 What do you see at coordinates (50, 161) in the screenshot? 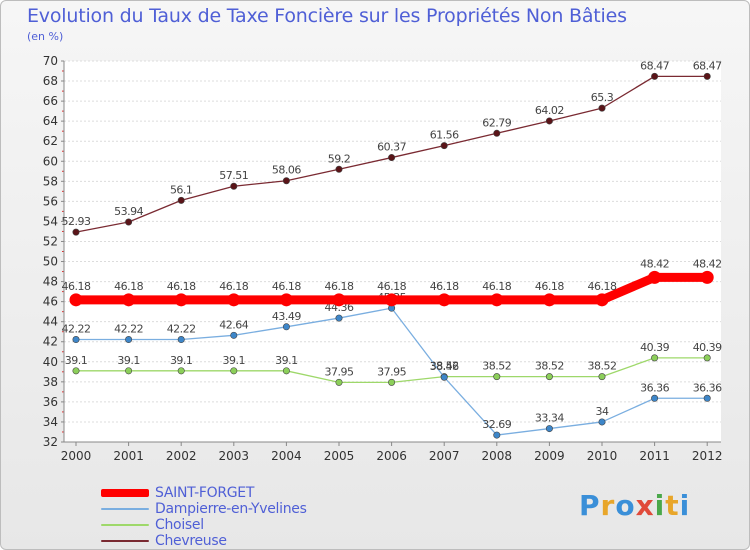
I see `y-tick-label: 60` at bounding box center [50, 161].